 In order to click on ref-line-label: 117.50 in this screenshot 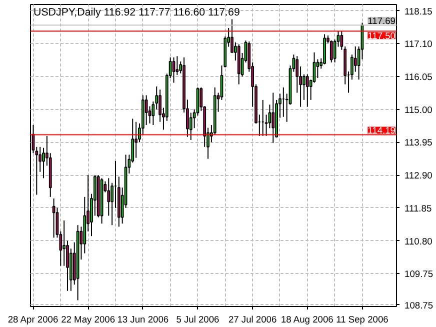, I will do `click(382, 36)`.